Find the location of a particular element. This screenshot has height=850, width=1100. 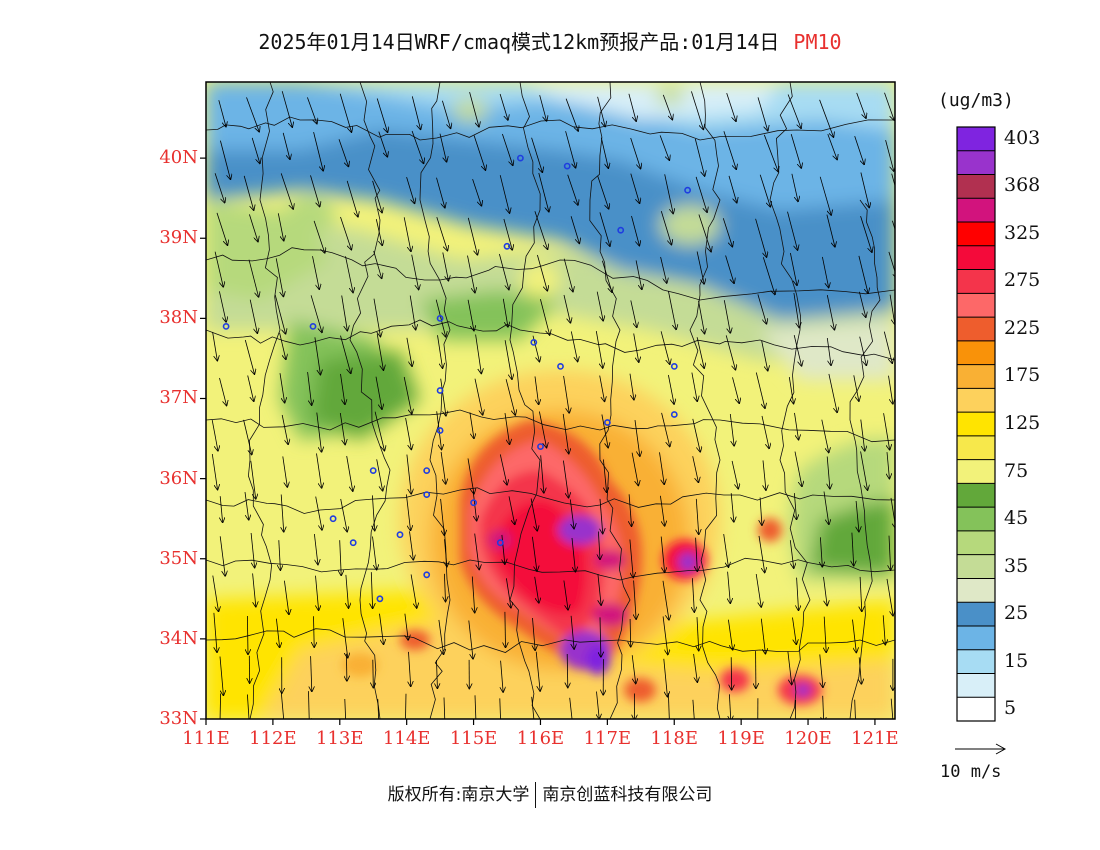

copyright-footer: 版权所有:南京大学 南京创蓝科技有限公司 is located at coordinates (550, 794).